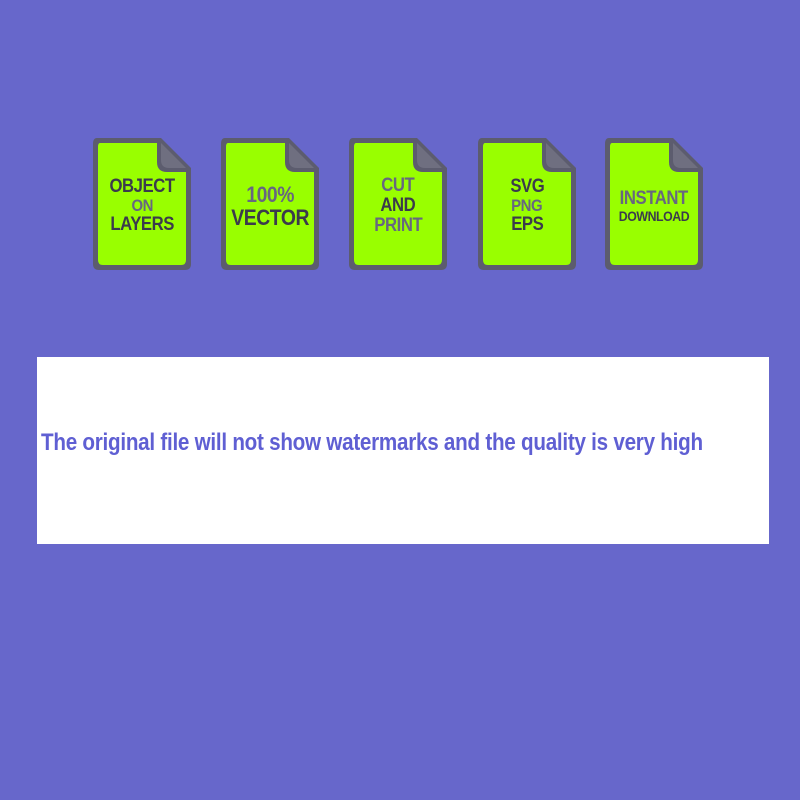 The image size is (800, 800). What do you see at coordinates (527, 224) in the screenshot?
I see `card-label-line: EPS` at bounding box center [527, 224].